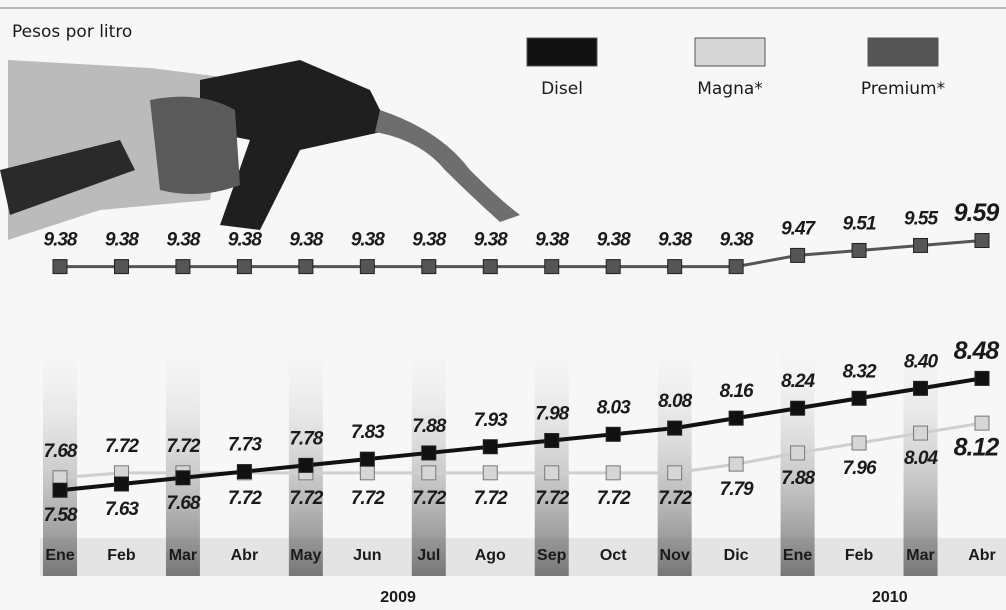 The height and width of the screenshot is (610, 1006). I want to click on data-label: 7.96, so click(860, 468).